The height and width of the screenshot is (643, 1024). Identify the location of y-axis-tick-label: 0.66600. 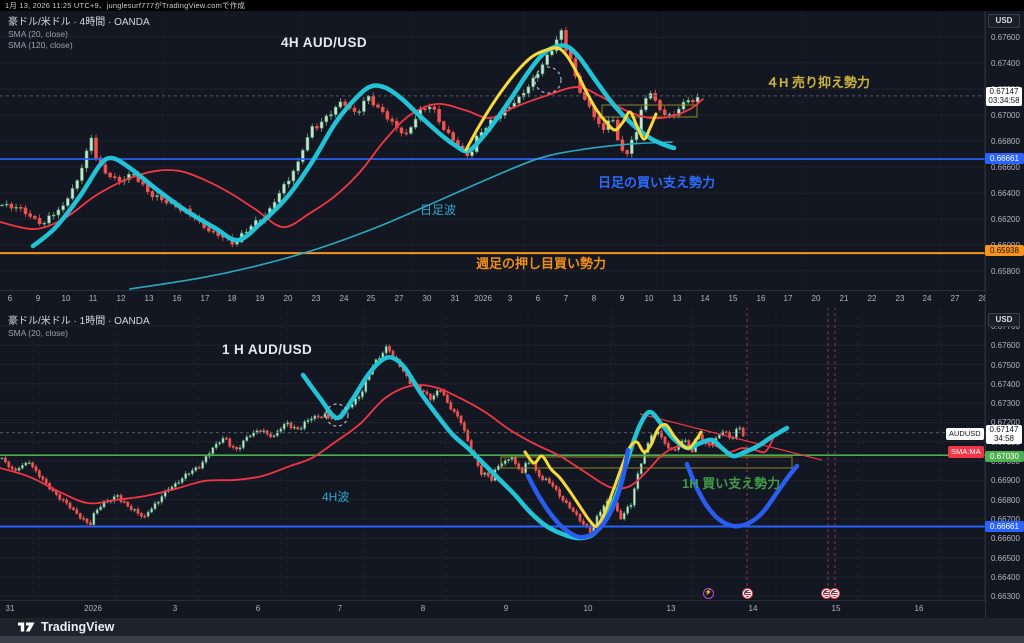
(1005, 168).